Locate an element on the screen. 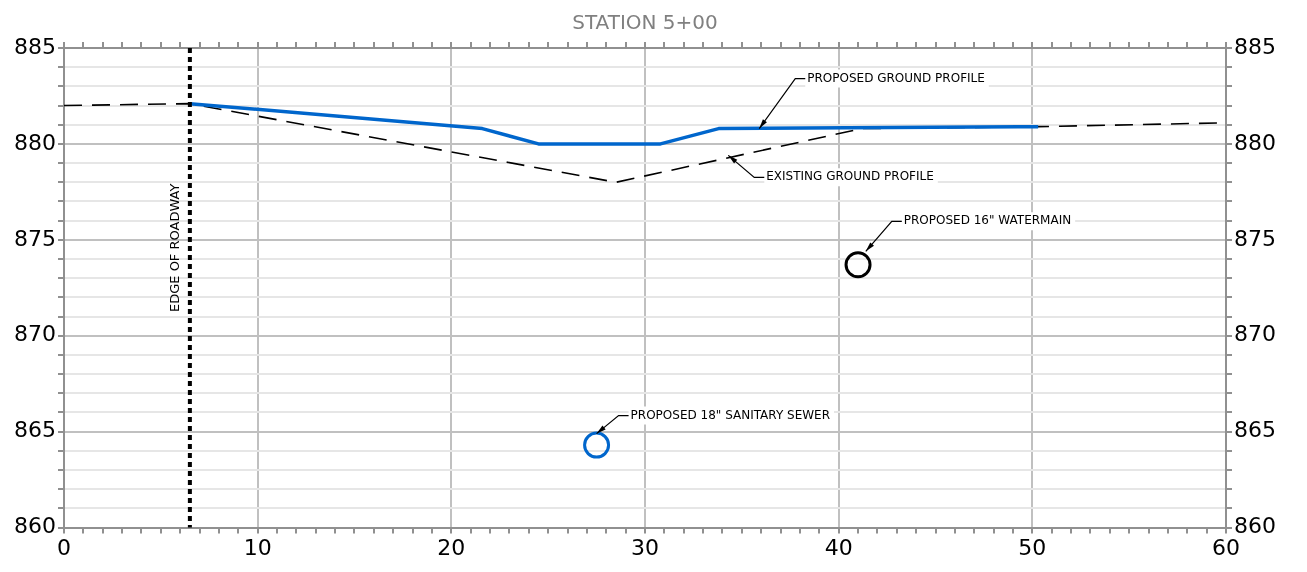 Image resolution: width=1307 pixels, height=572 pixels. x-tick-label: 10 is located at coordinates (257, 547).